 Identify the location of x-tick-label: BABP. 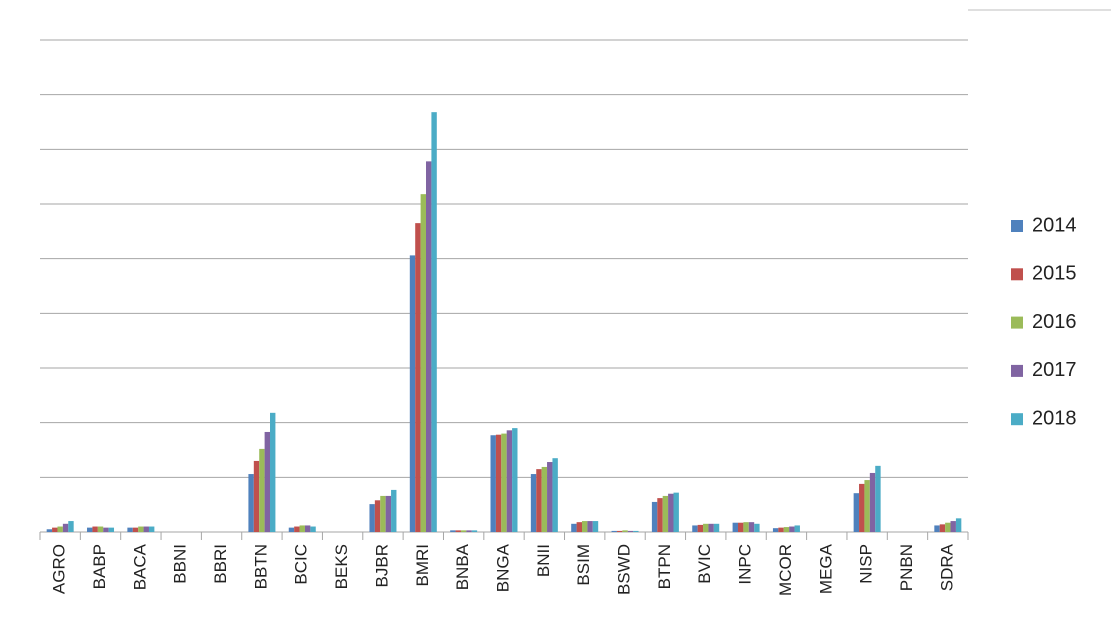
(99, 566).